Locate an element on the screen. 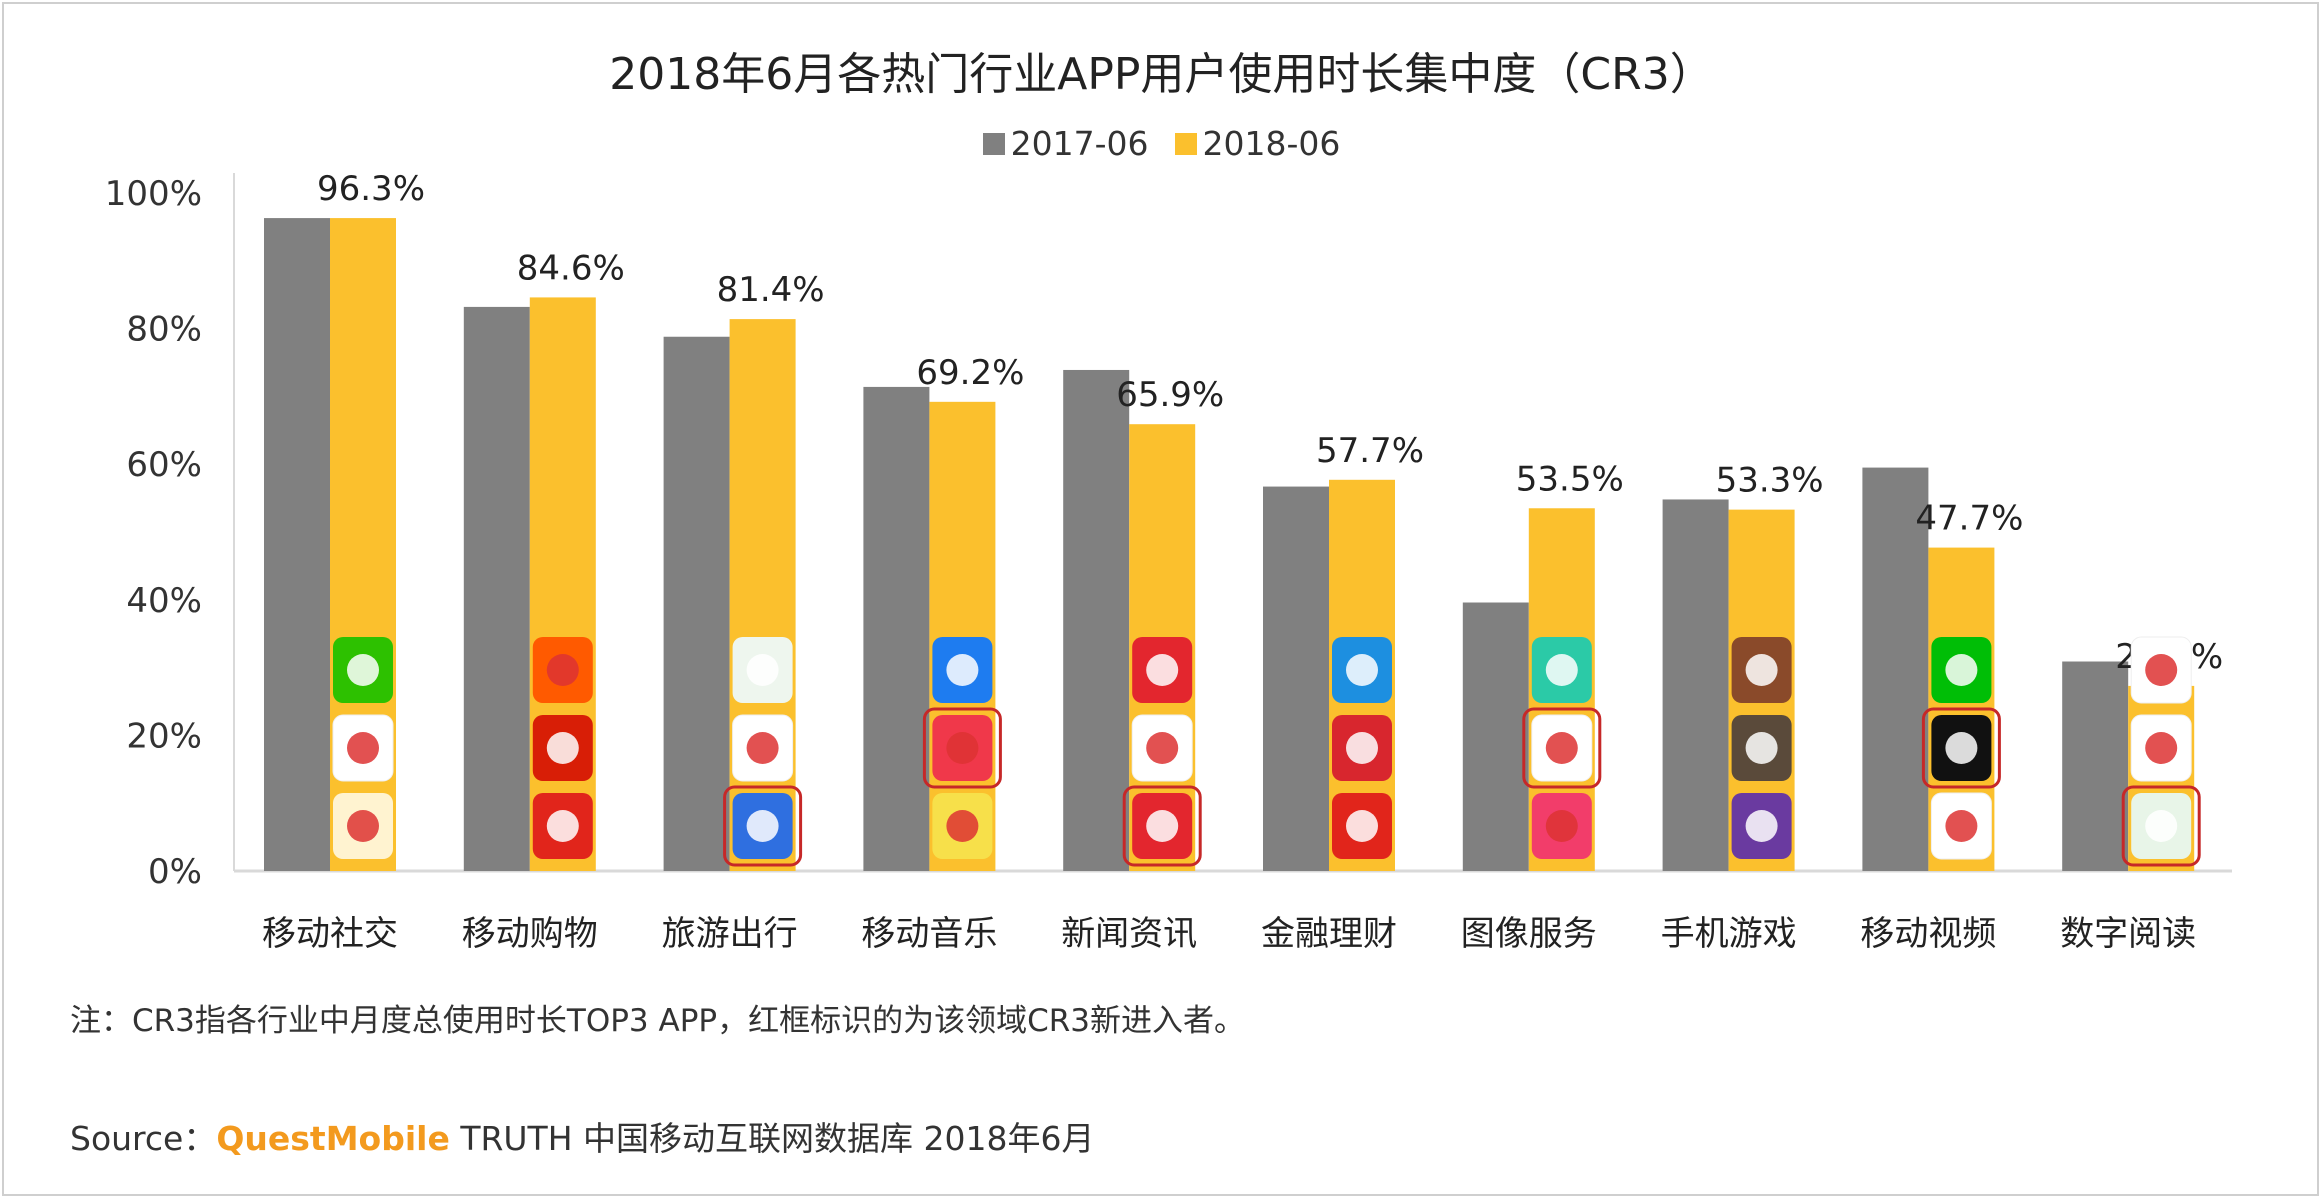 This screenshot has width=2323, height=1200. category-label: 移动视频 is located at coordinates (1928, 934).